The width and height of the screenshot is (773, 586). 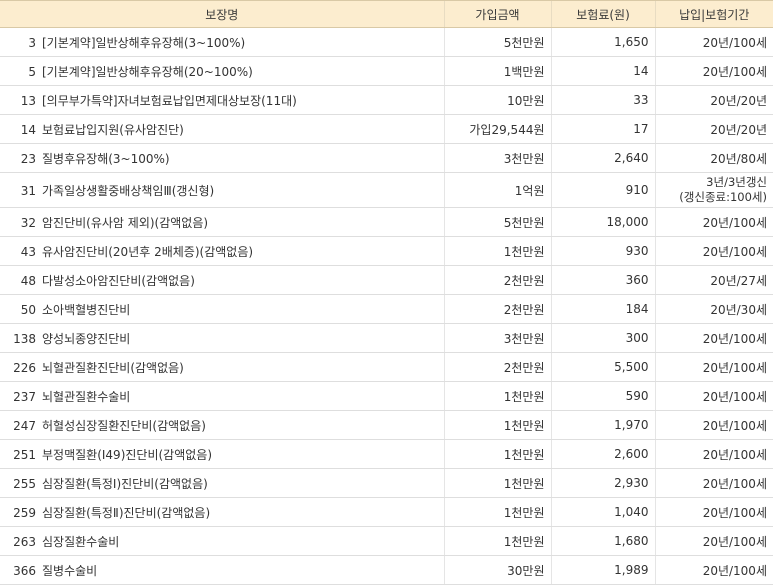 What do you see at coordinates (713, 14) in the screenshot?
I see `header-period: 납입|보험기간` at bounding box center [713, 14].